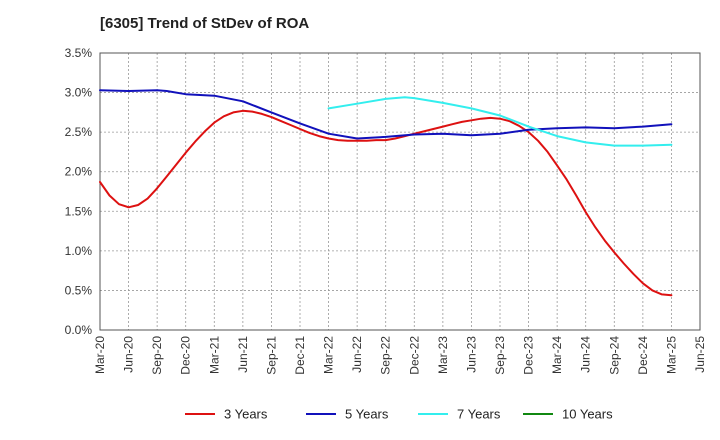  What do you see at coordinates (100, 355) in the screenshot?
I see `x-tick-label: Mar-20` at bounding box center [100, 355].